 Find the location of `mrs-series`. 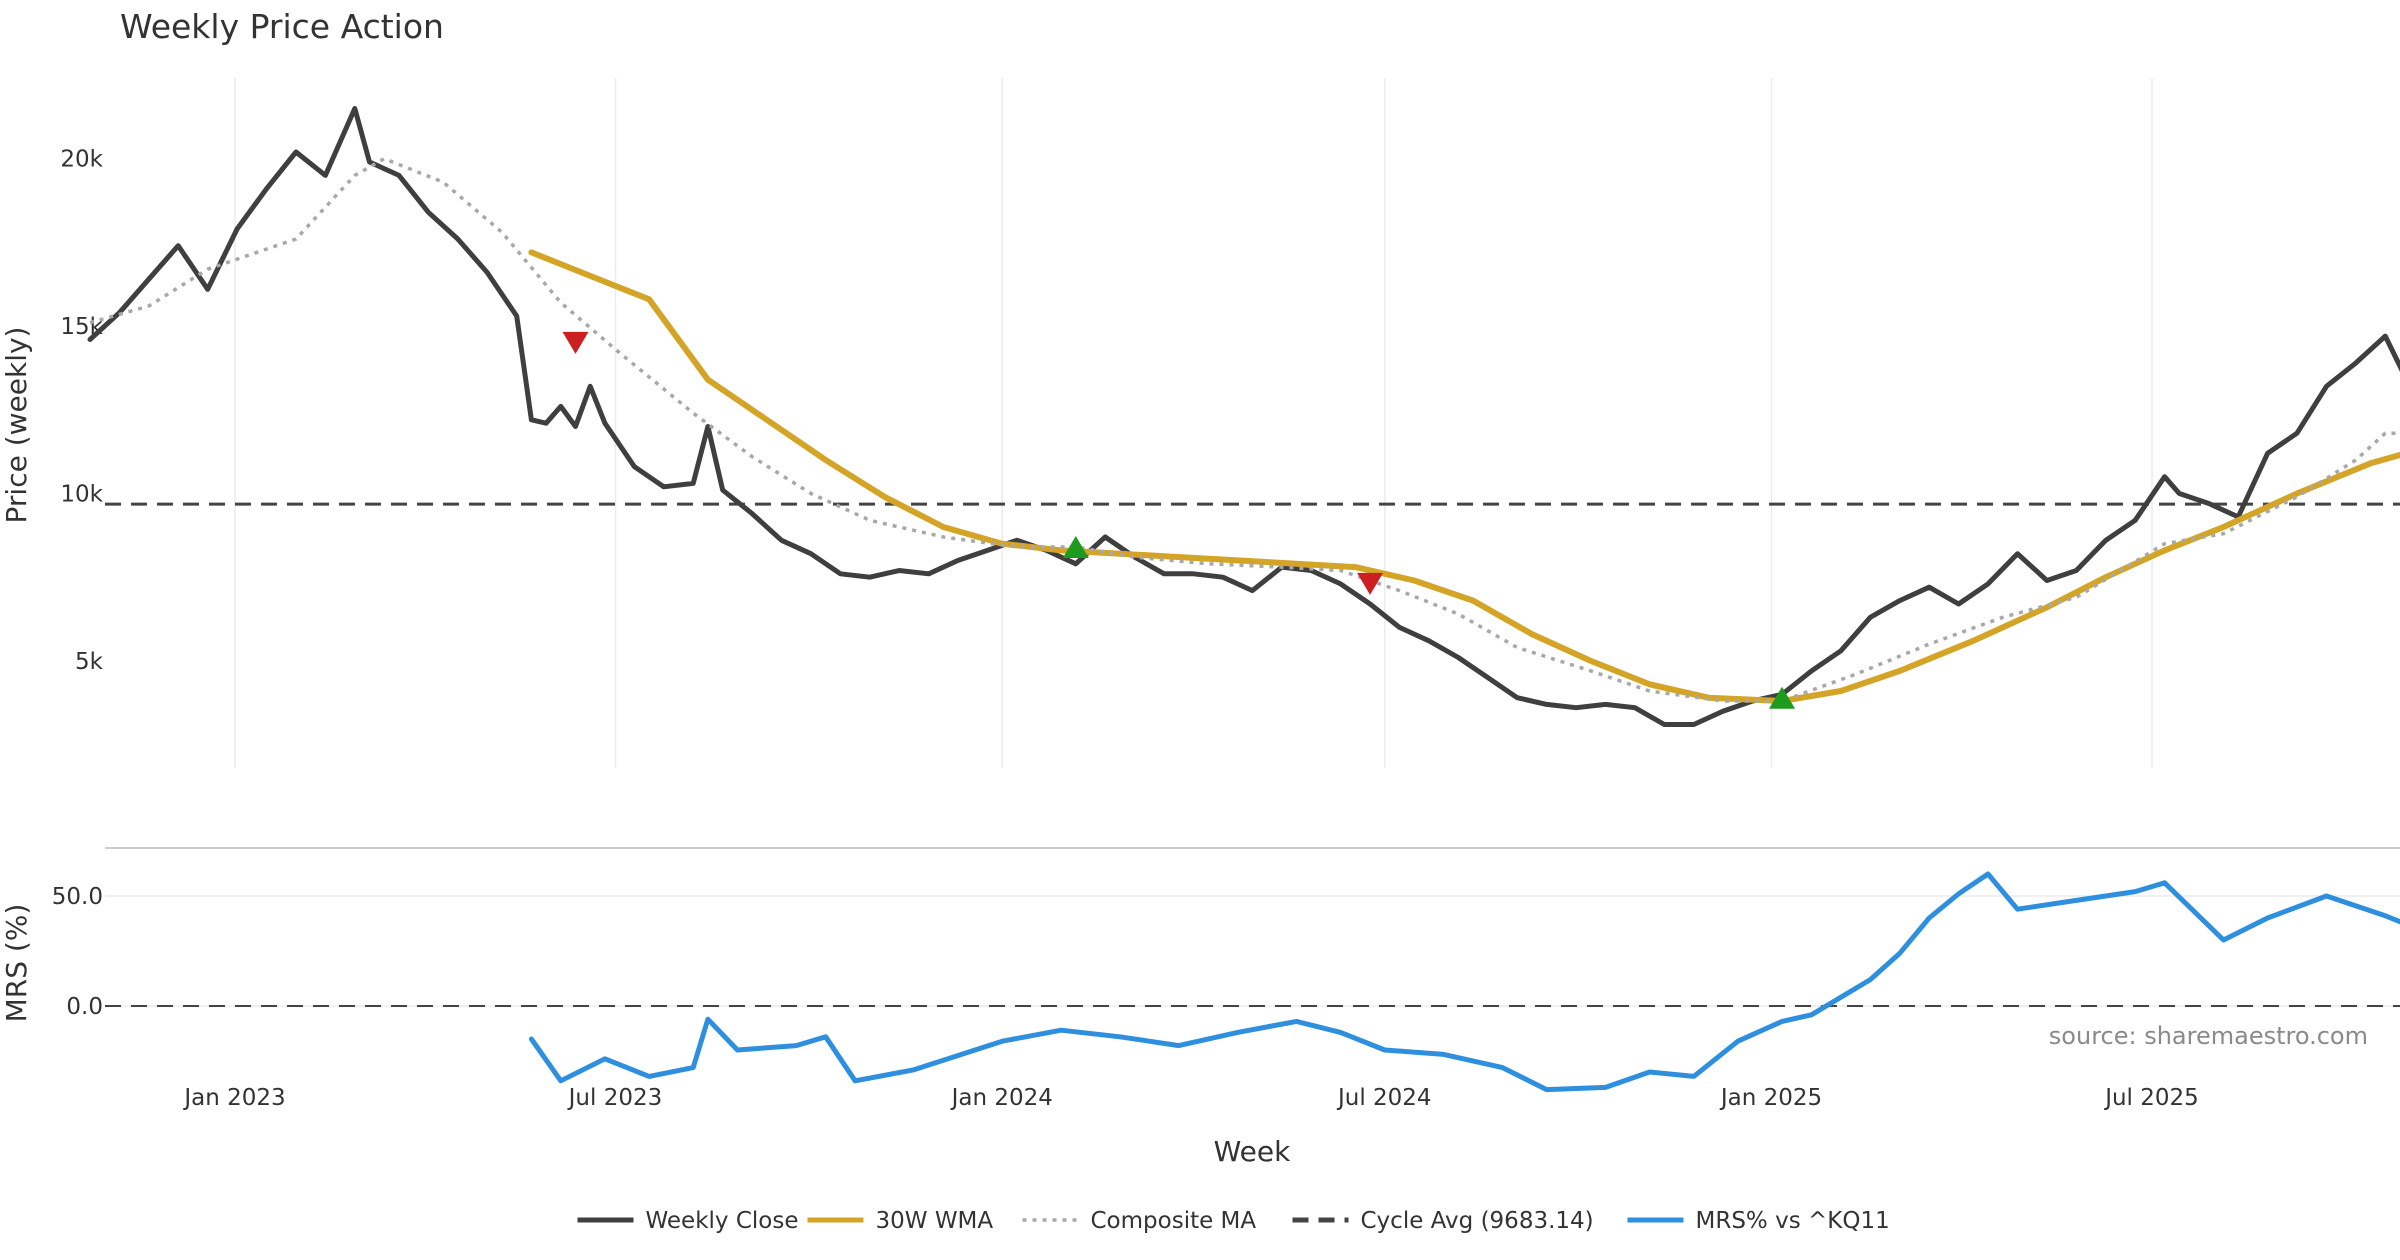

mrs-series is located at coordinates (1464, 982).